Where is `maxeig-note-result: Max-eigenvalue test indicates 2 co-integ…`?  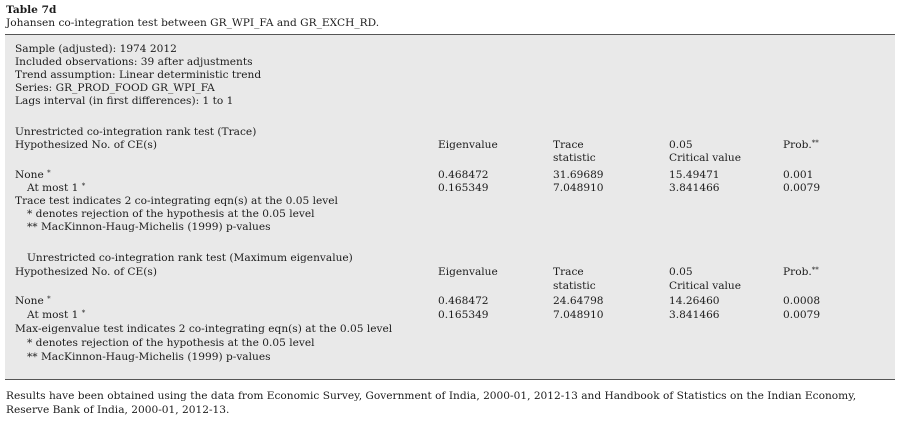 maxeig-note-result: Max-eigenvalue test indicates 2 co-integ… is located at coordinates (204, 329).